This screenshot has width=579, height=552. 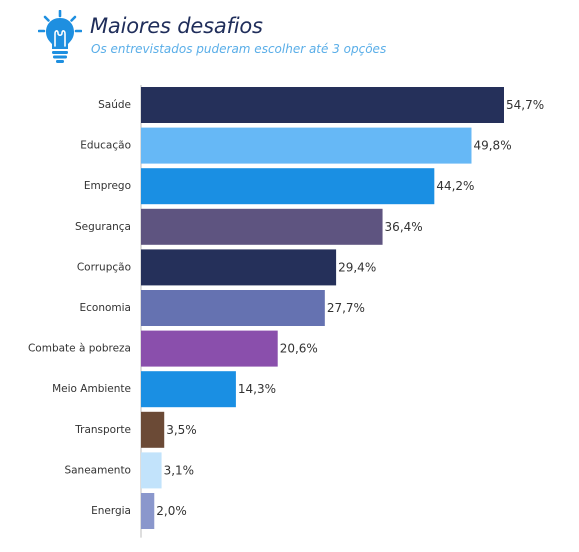 I want to click on value-label: 44,2%, so click(x=455, y=186).